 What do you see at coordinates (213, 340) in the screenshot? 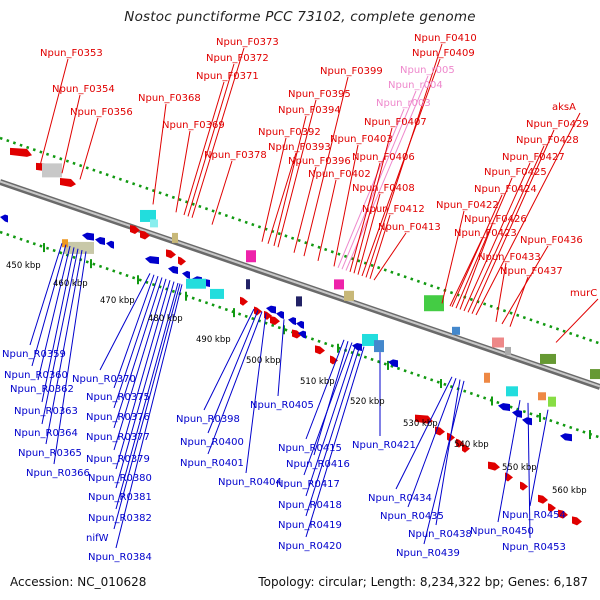
I see `kbp-label: 490 kbp` at bounding box center [213, 340].